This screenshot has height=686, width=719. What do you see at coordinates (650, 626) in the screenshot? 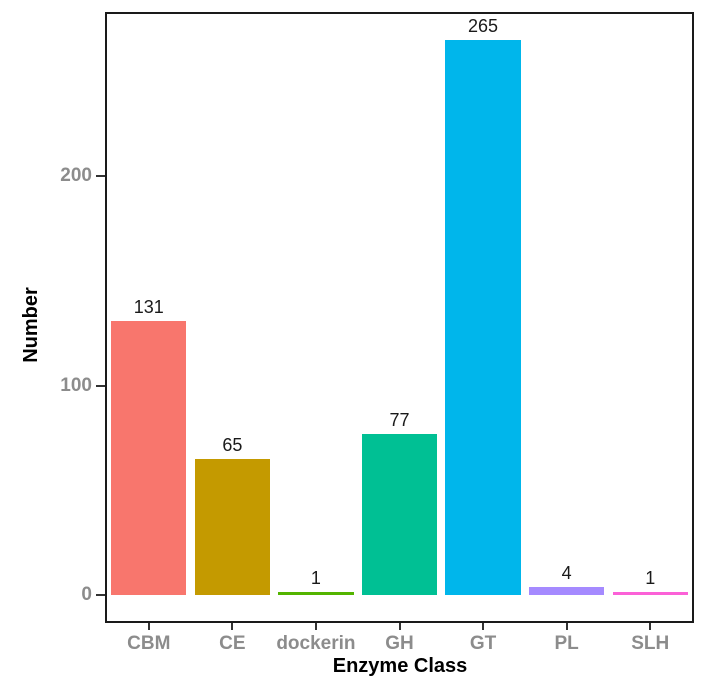
I see `x-axis-tick-mark-slh` at bounding box center [650, 626].